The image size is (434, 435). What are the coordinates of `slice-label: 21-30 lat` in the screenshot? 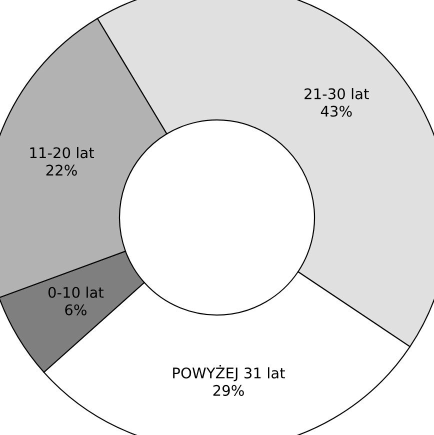 It's located at (336, 94).